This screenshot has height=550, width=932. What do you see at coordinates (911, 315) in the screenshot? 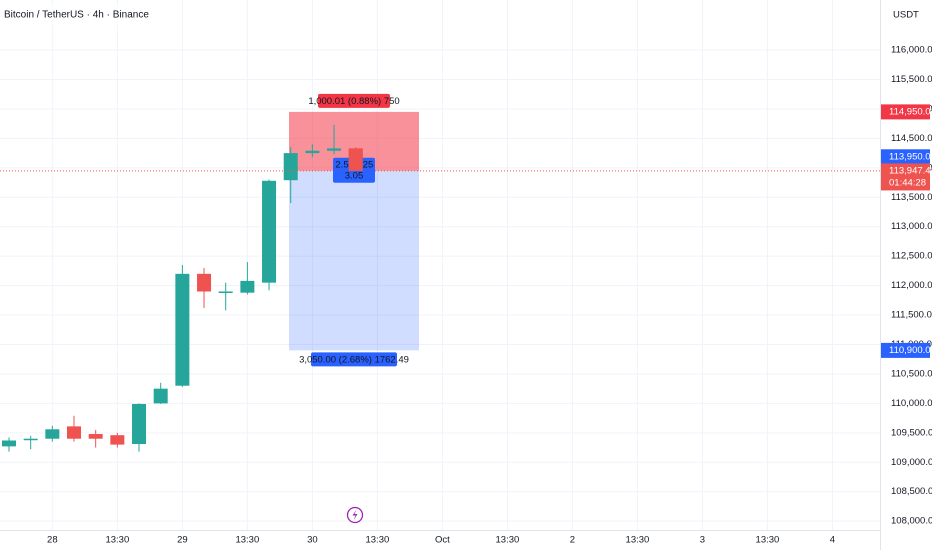
I see `y-tick-label: 111,500.00` at bounding box center [911, 315].